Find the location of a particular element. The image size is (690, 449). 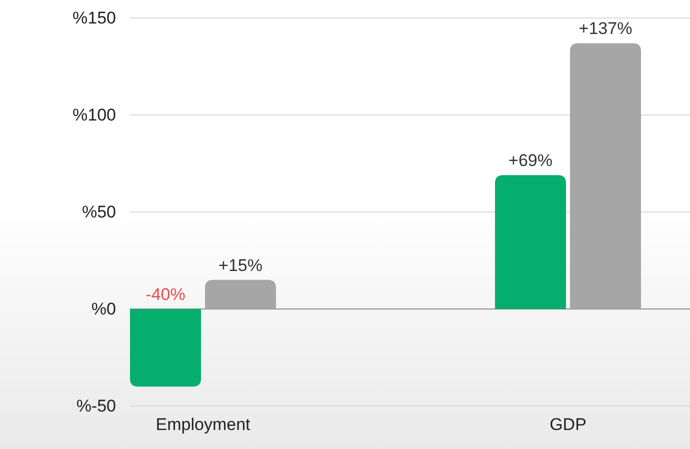

data-label: +15% is located at coordinates (240, 265).